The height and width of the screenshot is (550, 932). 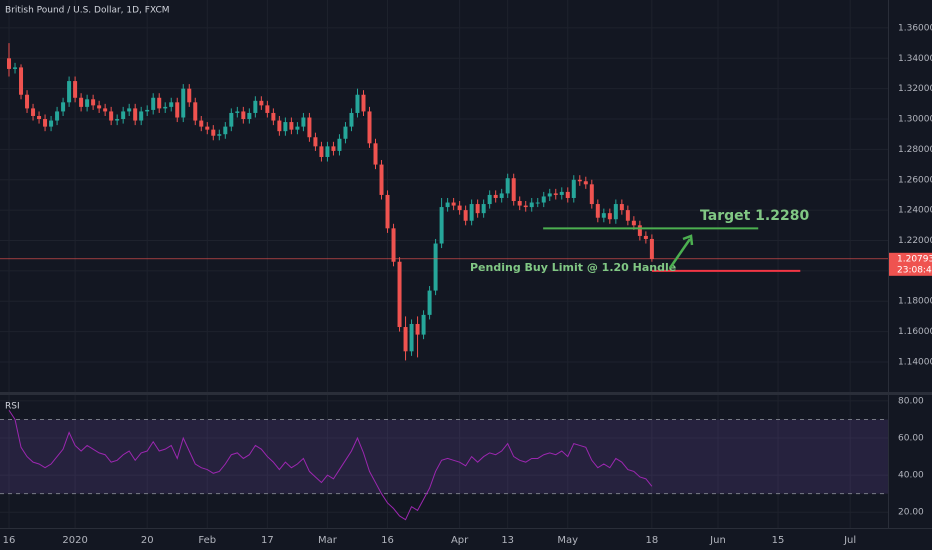 What do you see at coordinates (328, 540) in the screenshot?
I see `x-tick-label: Mar` at bounding box center [328, 540].